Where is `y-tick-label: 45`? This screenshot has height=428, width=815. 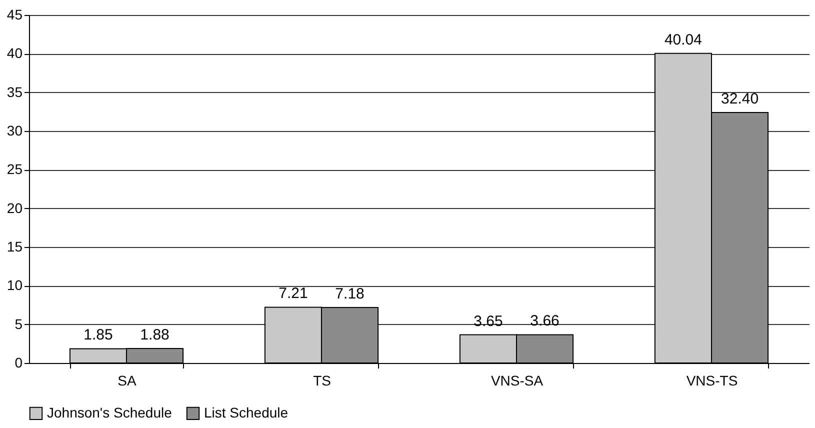 y-tick-label: 45 is located at coordinates (14, 14).